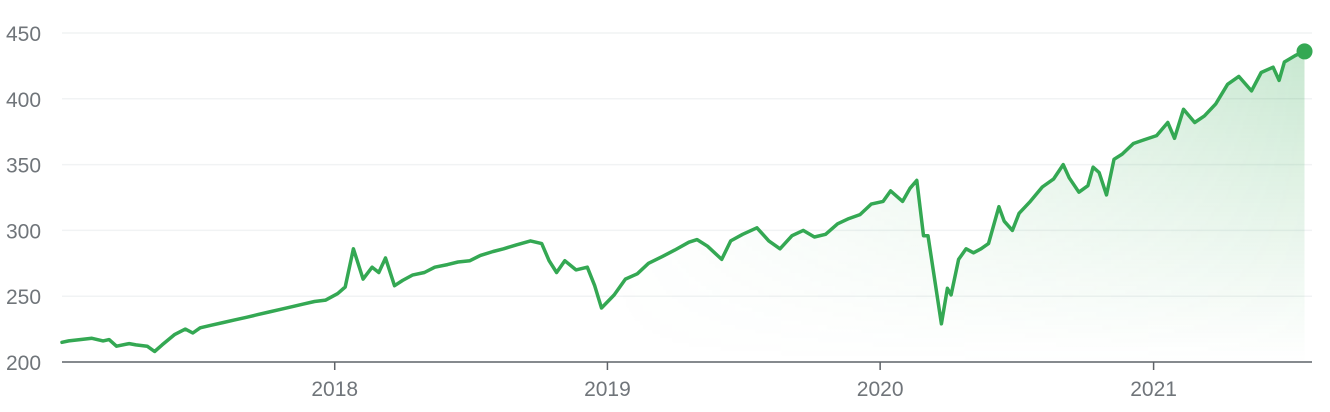 This screenshot has width=1330, height=412. Describe the element at coordinates (23, 199) in the screenshot. I see `y-axis: 450 400 350 300 250 200` at that location.